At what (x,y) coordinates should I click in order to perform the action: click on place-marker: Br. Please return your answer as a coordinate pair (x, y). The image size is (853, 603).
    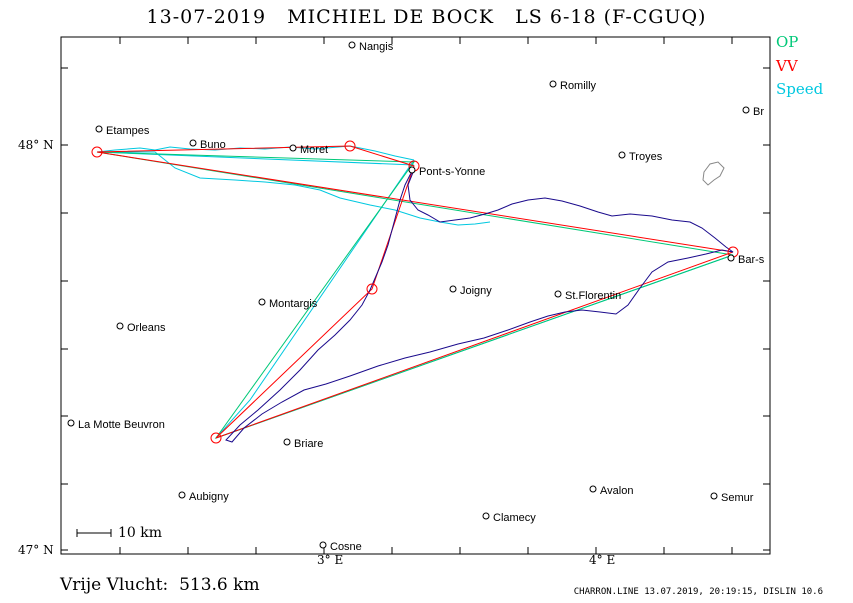
    Looking at the image, I should click on (753, 112).